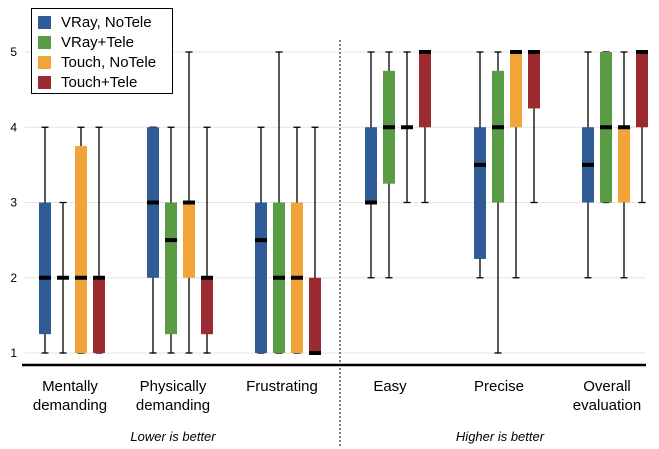 This screenshot has height=449, width=659. What do you see at coordinates (13, 278) in the screenshot?
I see `y-tick-label: 2` at bounding box center [13, 278].